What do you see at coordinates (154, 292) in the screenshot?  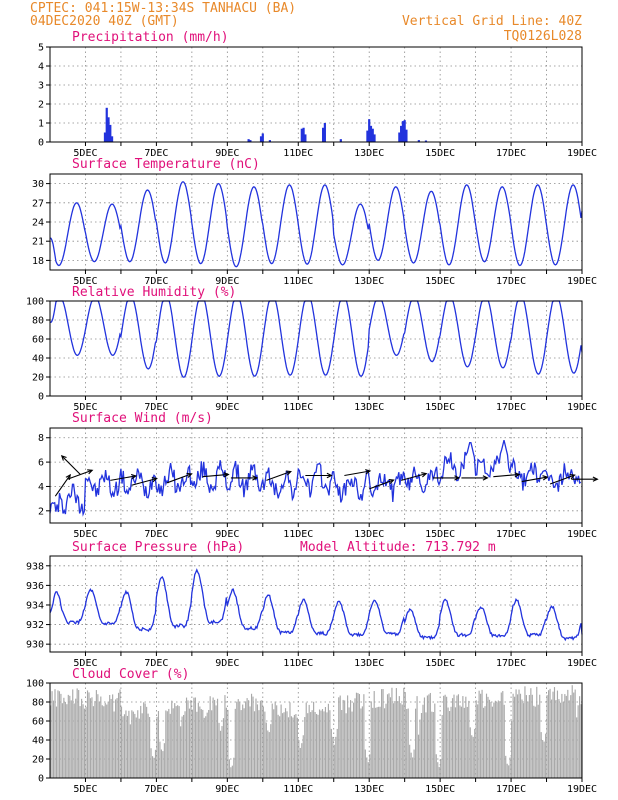 I see `rh-title: Relative Humidity (%)` at bounding box center [154, 292].